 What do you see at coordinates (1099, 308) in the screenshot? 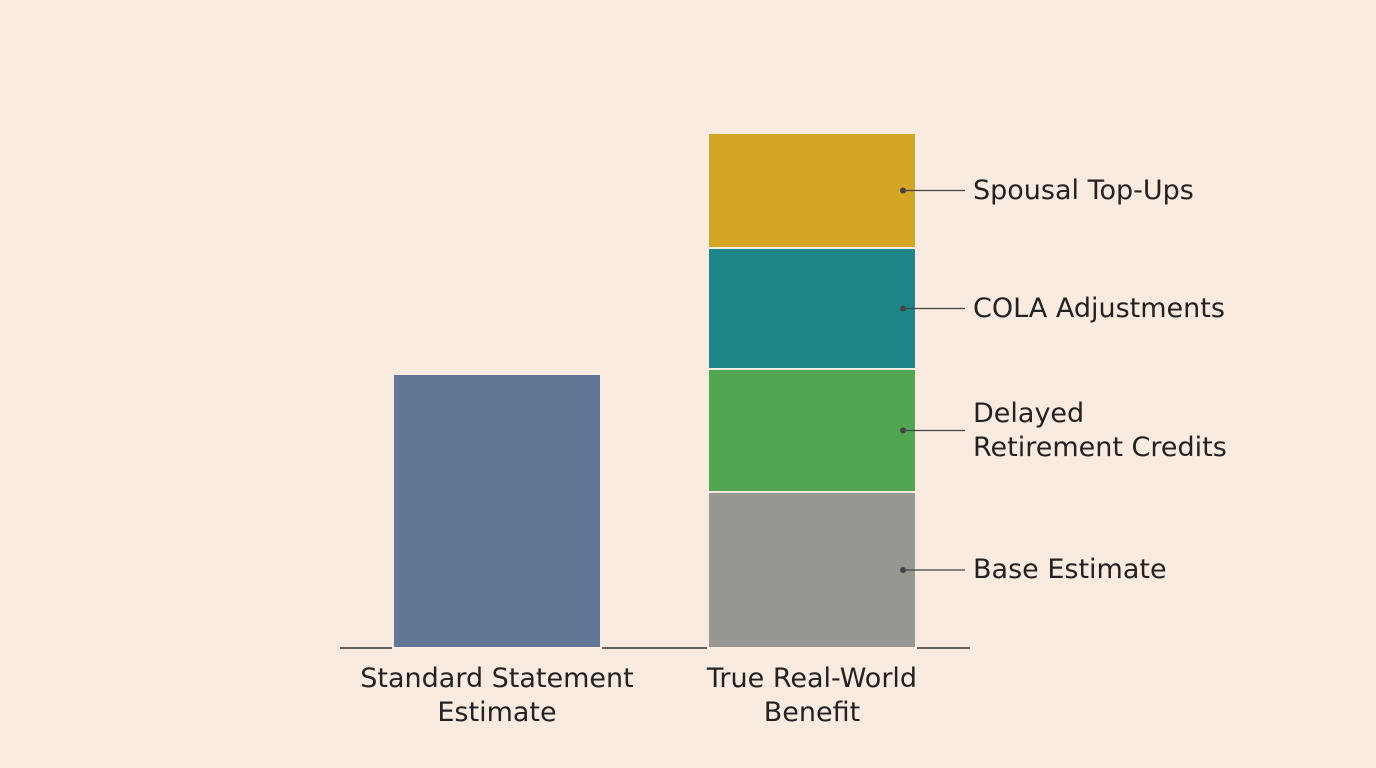
I see `segment-label: COLA Adjustments` at bounding box center [1099, 308].